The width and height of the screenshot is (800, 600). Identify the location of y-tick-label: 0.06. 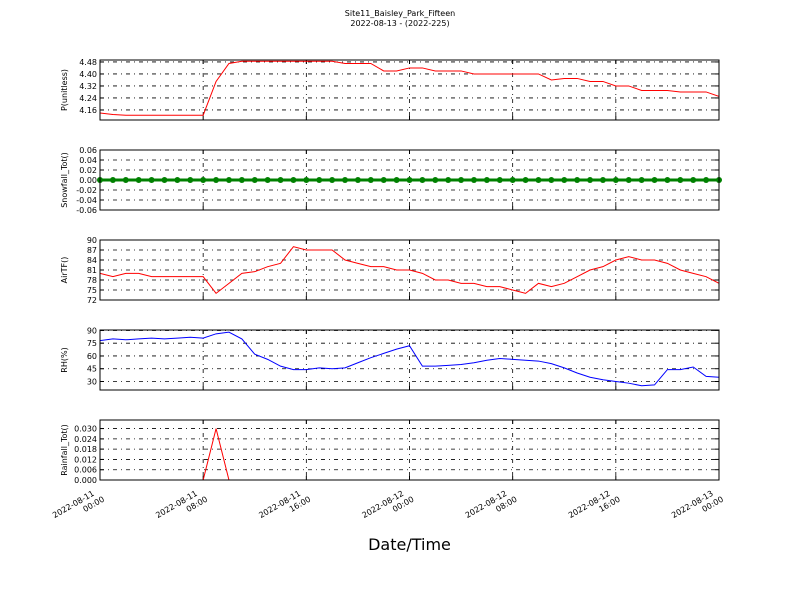
(88, 150).